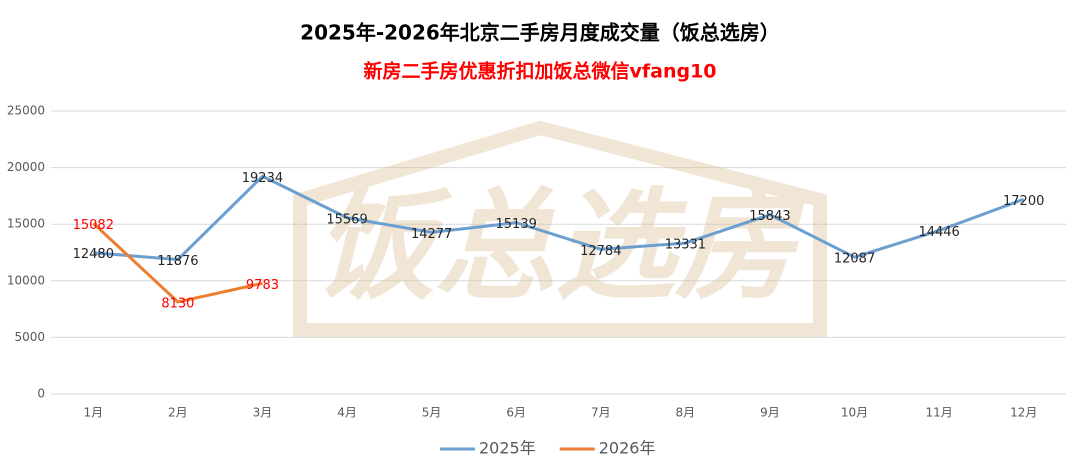  What do you see at coordinates (26, 280) in the screenshot?
I see `y-tick-label: 10000` at bounding box center [26, 280].